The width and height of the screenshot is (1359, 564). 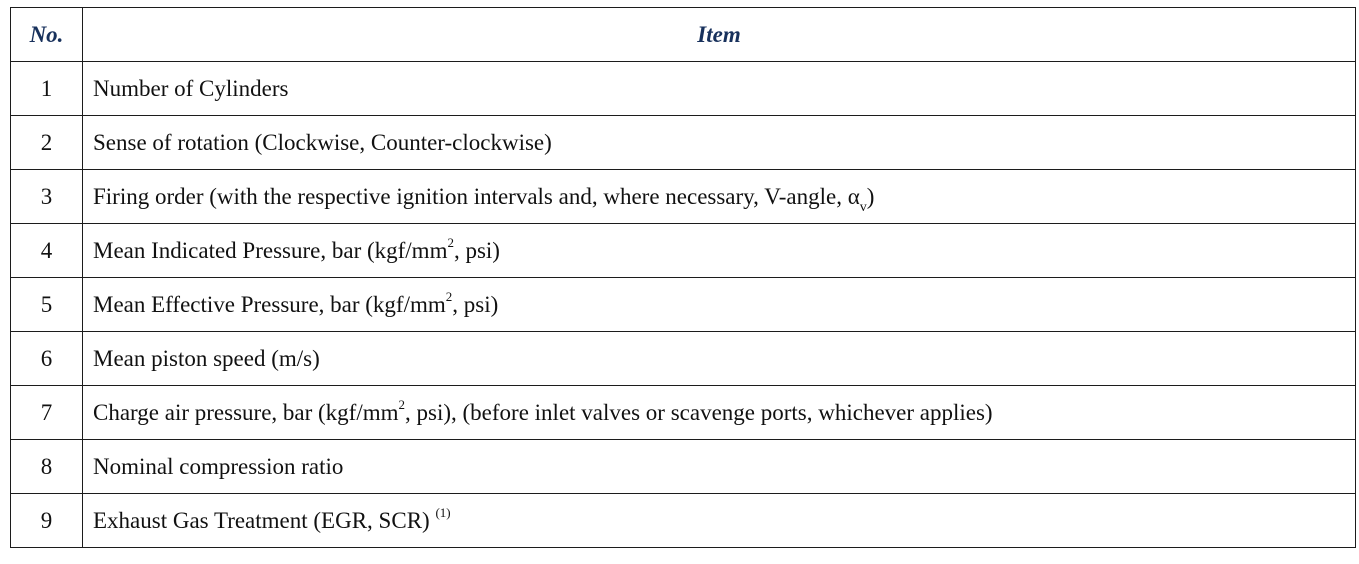 I want to click on row-number: 4, so click(x=46, y=250).